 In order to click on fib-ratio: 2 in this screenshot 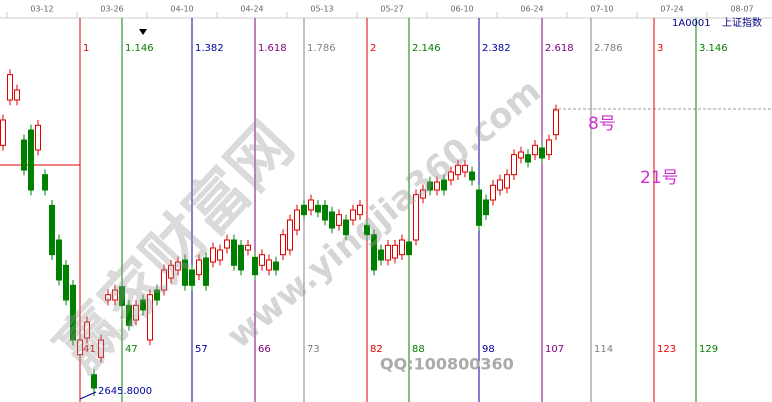, I will do `click(373, 48)`.